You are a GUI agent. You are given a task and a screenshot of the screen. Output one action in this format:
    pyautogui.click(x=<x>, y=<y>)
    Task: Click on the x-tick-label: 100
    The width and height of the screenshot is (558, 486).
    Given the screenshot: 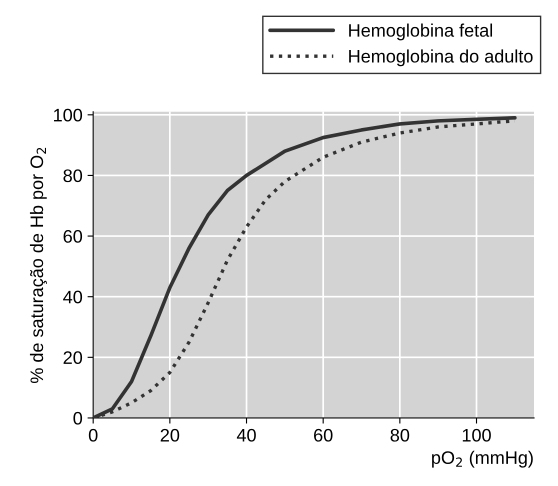 What is the action you would take?
    pyautogui.click(x=476, y=435)
    